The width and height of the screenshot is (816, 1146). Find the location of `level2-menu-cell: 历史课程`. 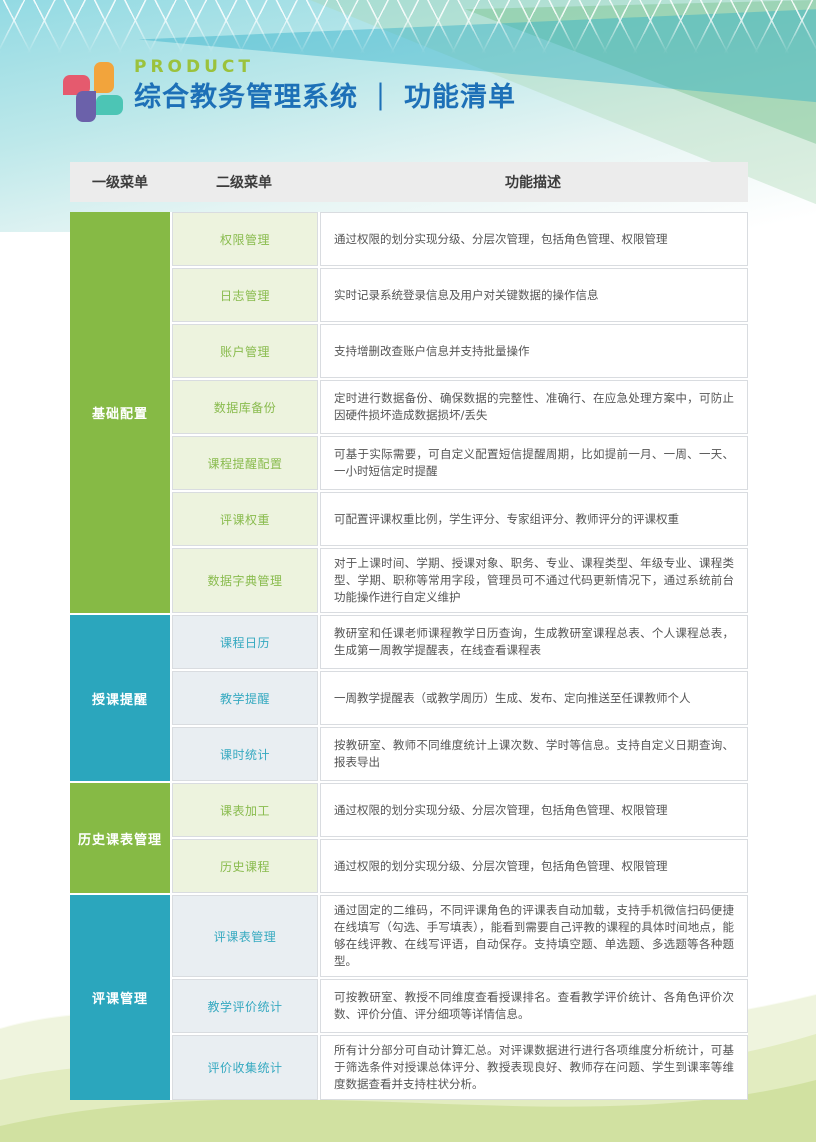

level2-menu-cell: 历史课程 is located at coordinates (245, 866).